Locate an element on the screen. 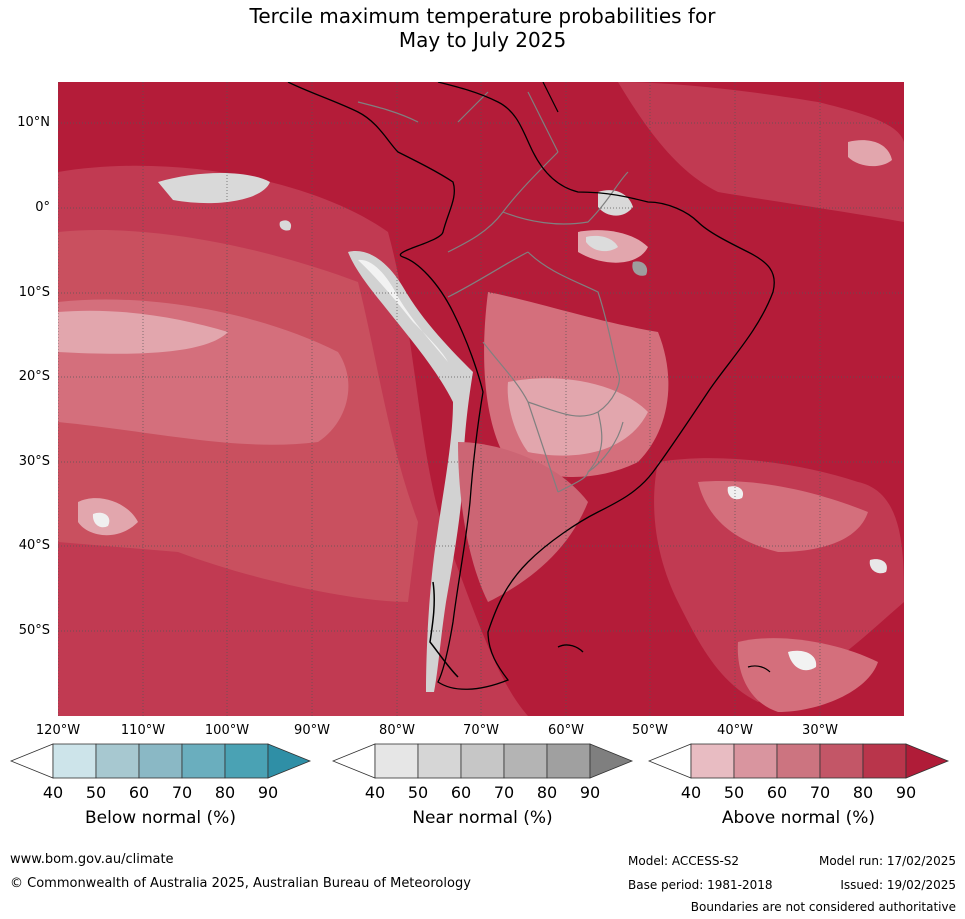  colorbar-below-tick-60: 60 is located at coordinates (139, 792).